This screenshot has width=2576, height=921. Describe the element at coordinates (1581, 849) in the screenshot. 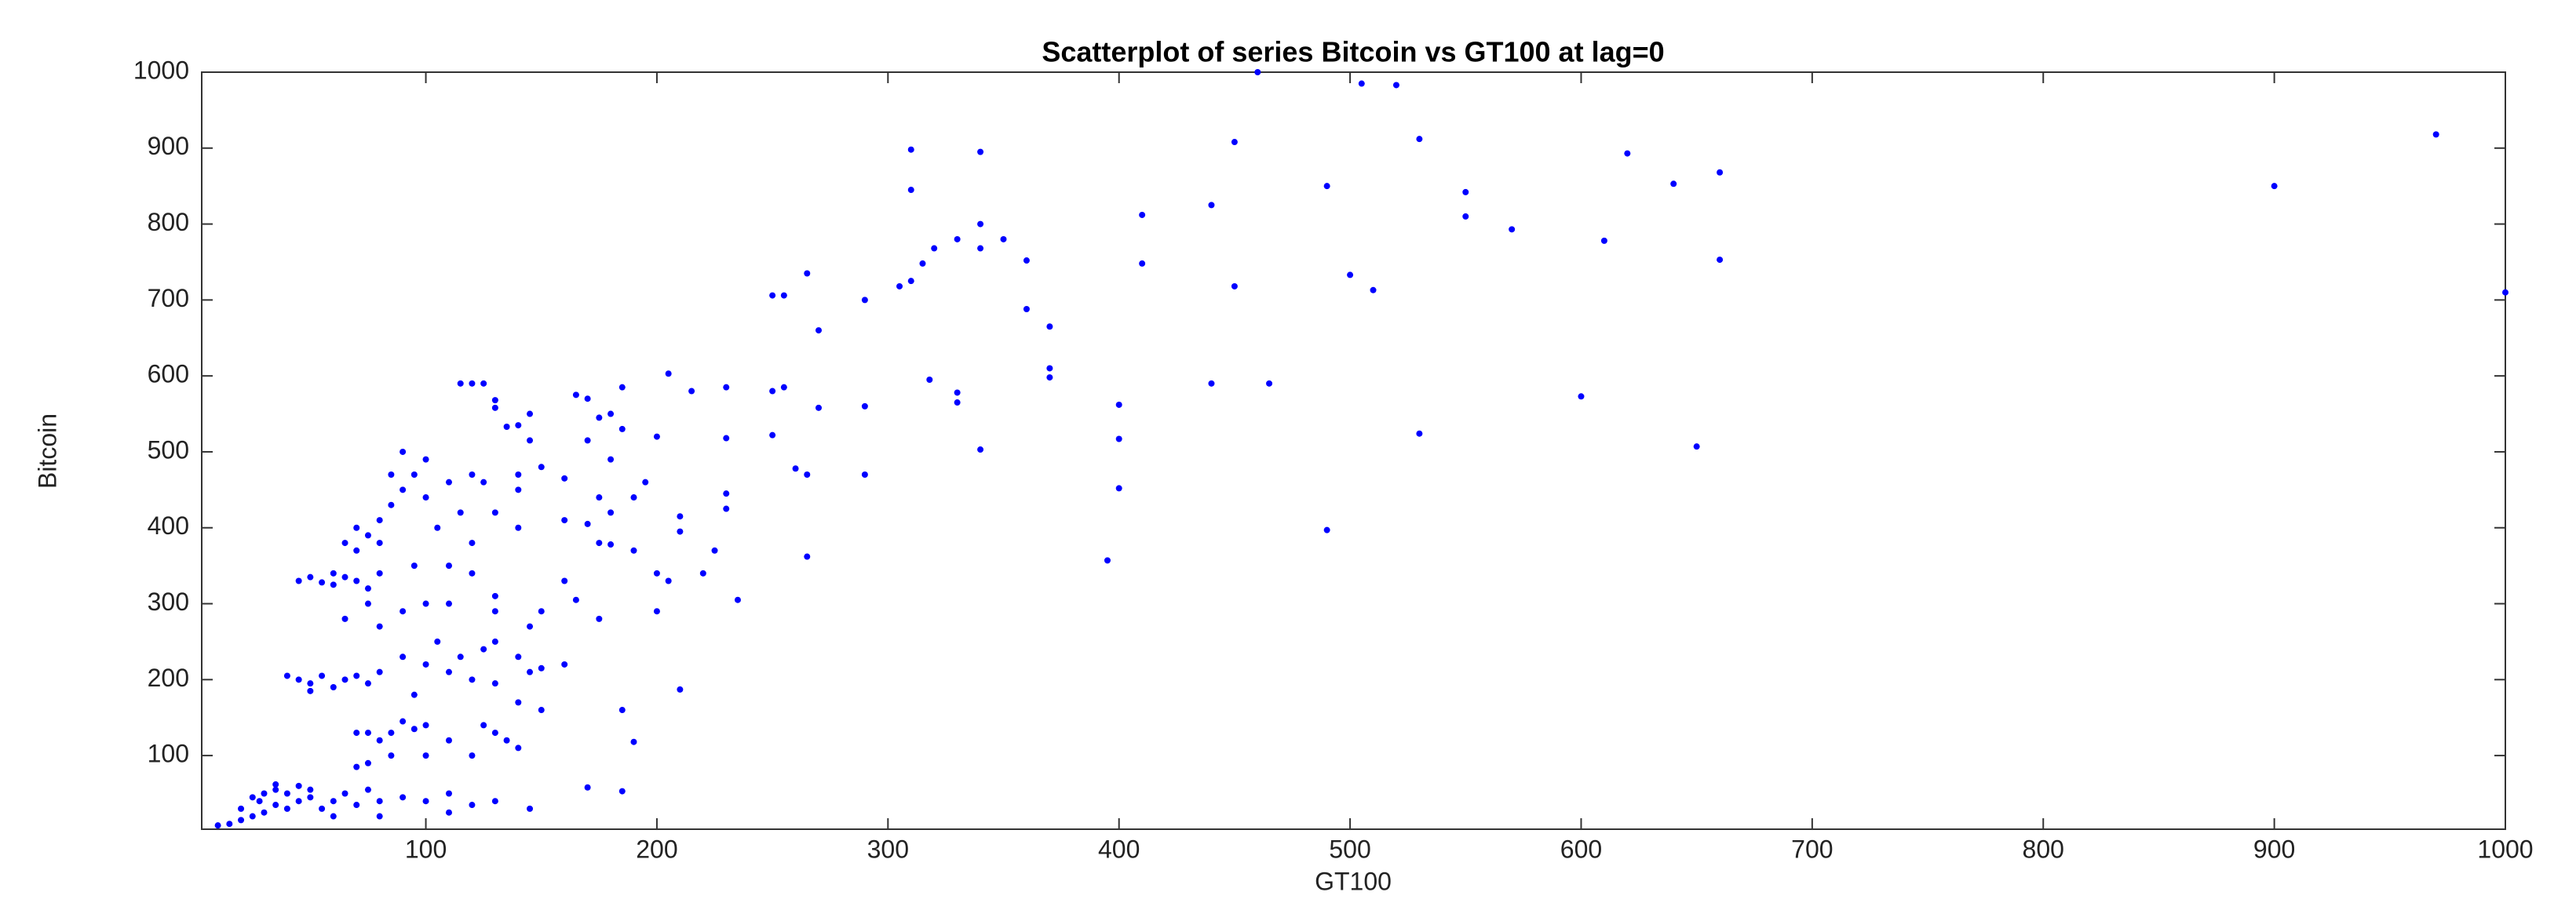

I see `x-tick-label: 600` at that location.